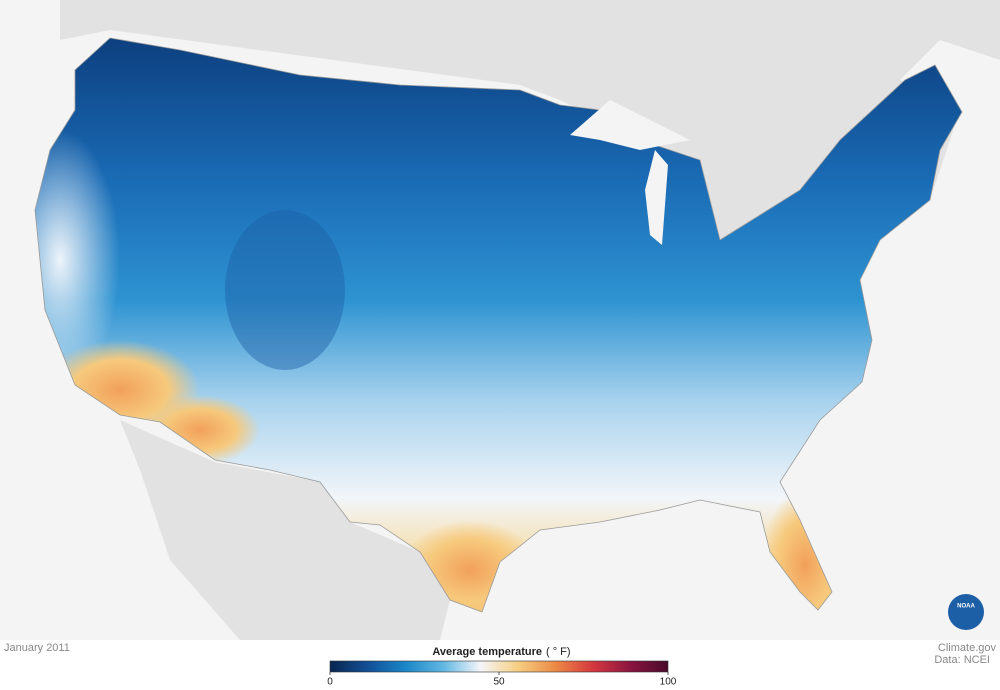  I want to click on colorbar-tick-label: 100, so click(668, 682).